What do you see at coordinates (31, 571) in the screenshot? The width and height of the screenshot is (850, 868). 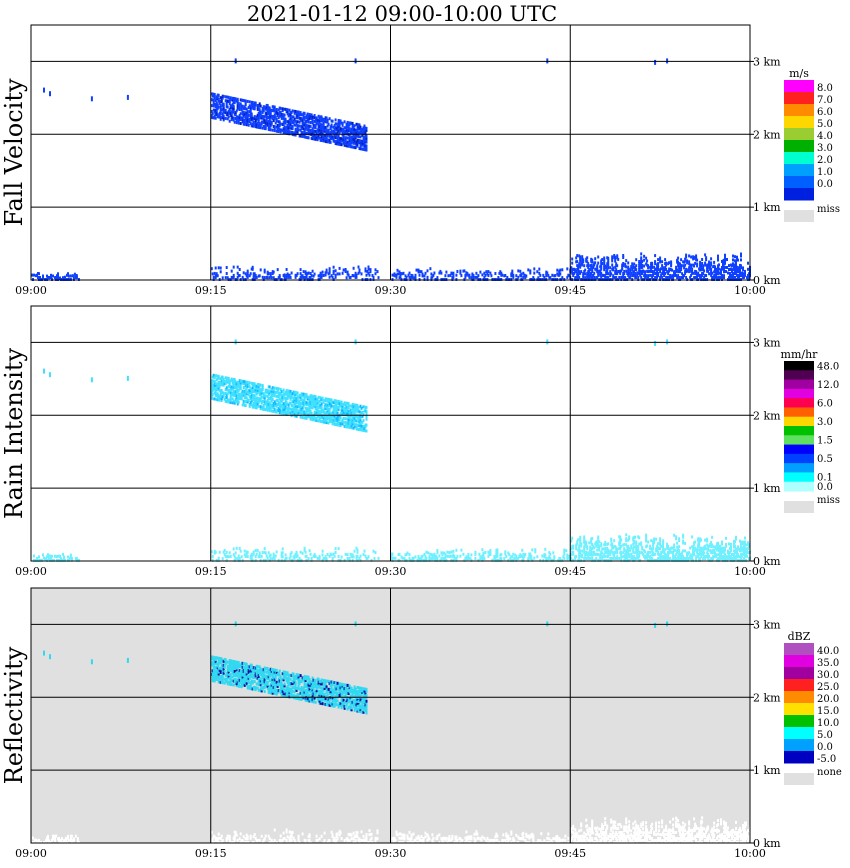 I see `x-tick-label: 09:00` at bounding box center [31, 571].